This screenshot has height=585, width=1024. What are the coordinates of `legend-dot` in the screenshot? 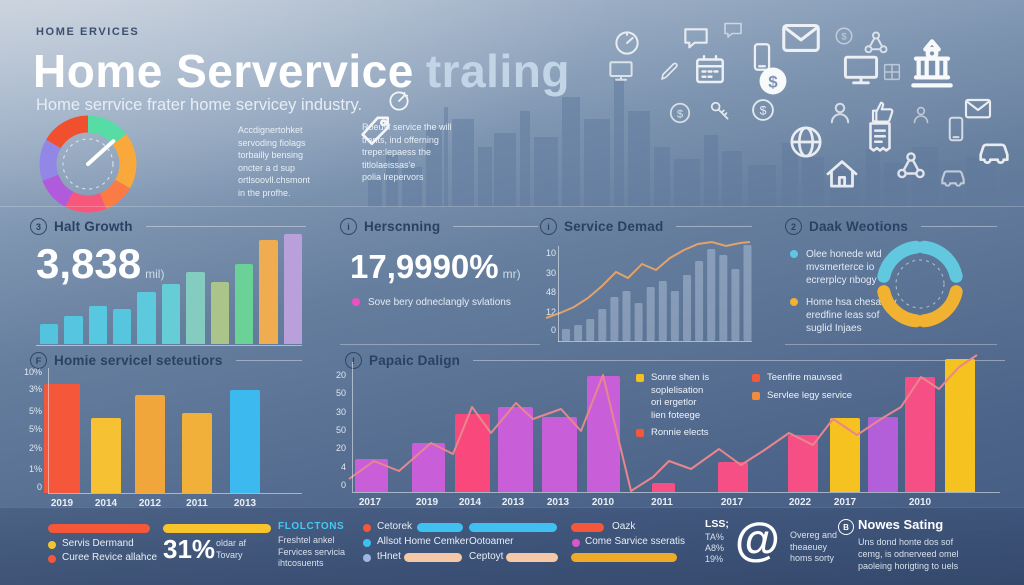 It's located at (367, 558).